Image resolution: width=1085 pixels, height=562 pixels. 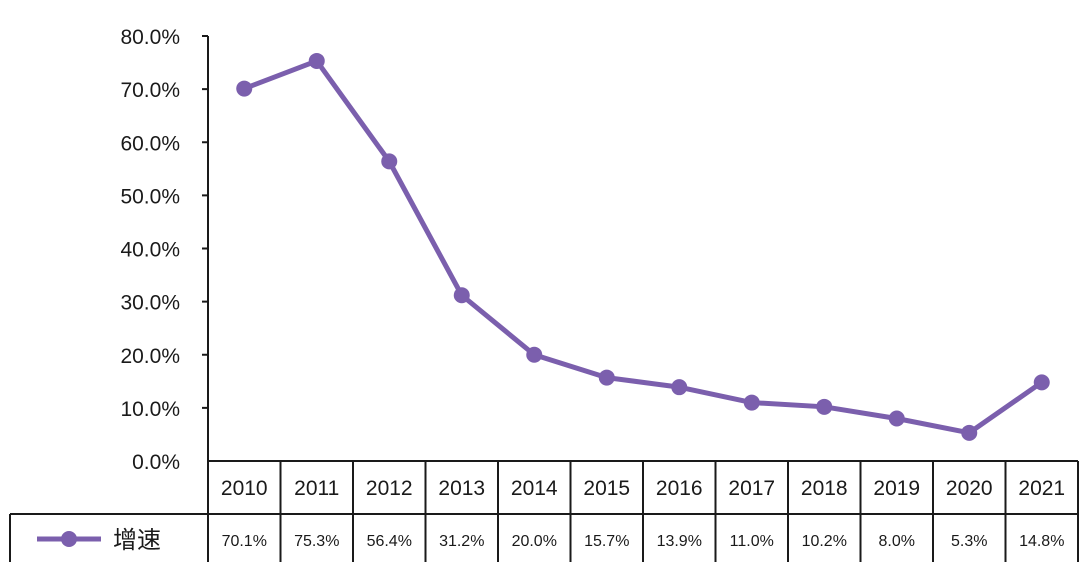 I want to click on x-category-label: 2020, so click(x=969, y=488).